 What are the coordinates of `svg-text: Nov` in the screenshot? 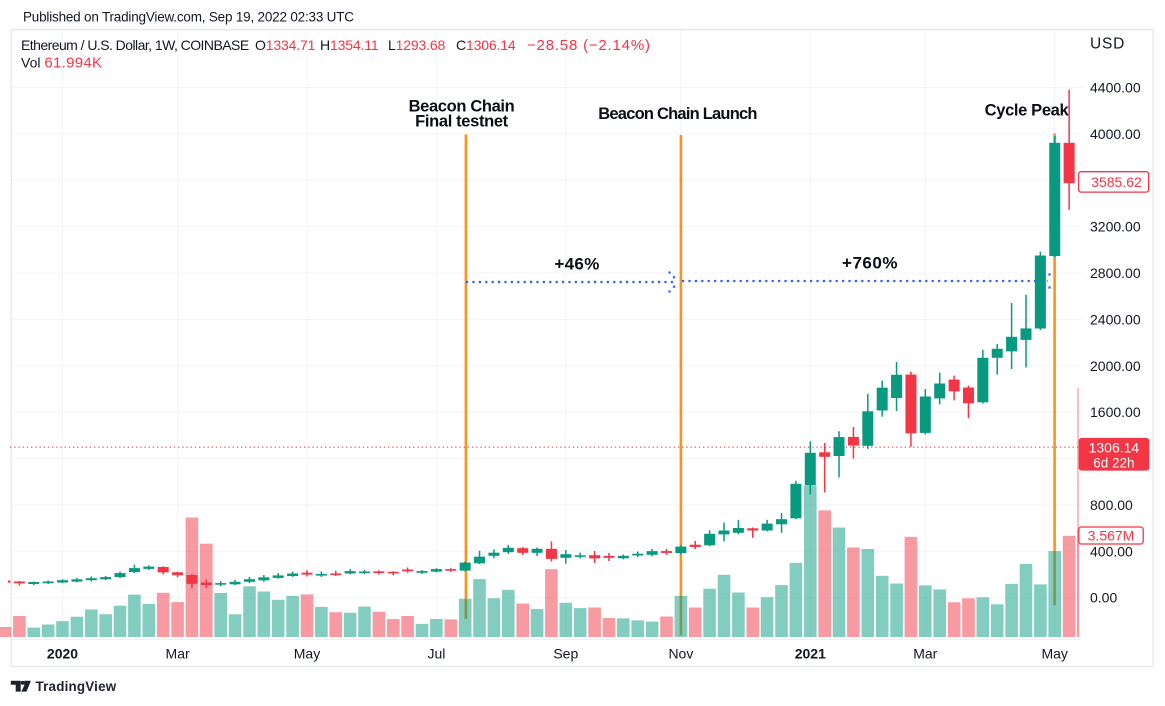 It's located at (680, 654).